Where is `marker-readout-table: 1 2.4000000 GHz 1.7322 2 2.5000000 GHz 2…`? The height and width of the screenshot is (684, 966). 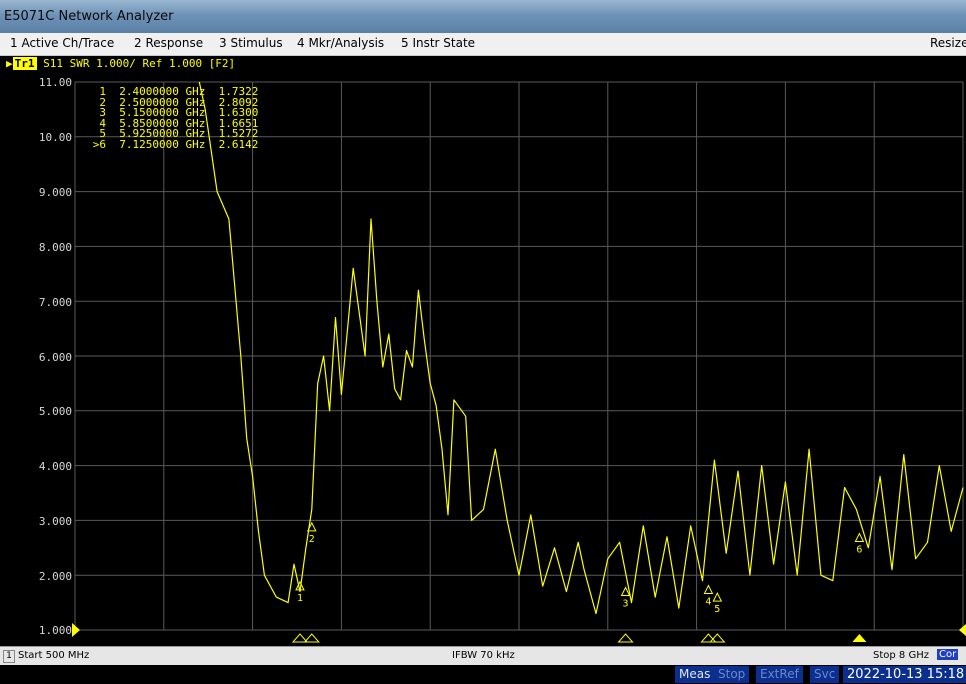
marker-readout-table: 1 2.4000000 GHz 1.7322 2 2.5000000 GHz 2… is located at coordinates (173, 118).